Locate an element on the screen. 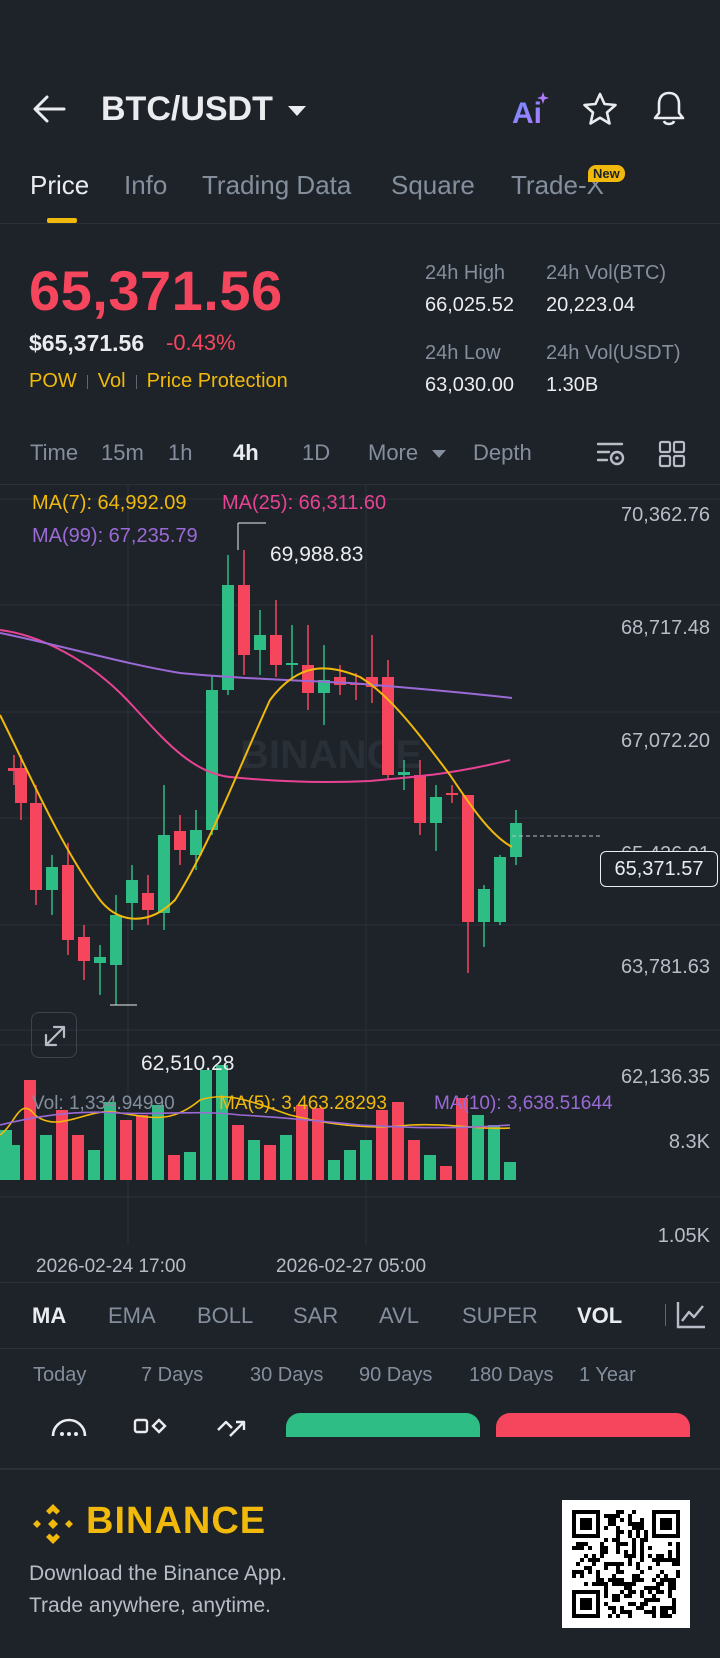 This screenshot has height=1658, width=720. indicator-super: SUPER is located at coordinates (500, 1315).